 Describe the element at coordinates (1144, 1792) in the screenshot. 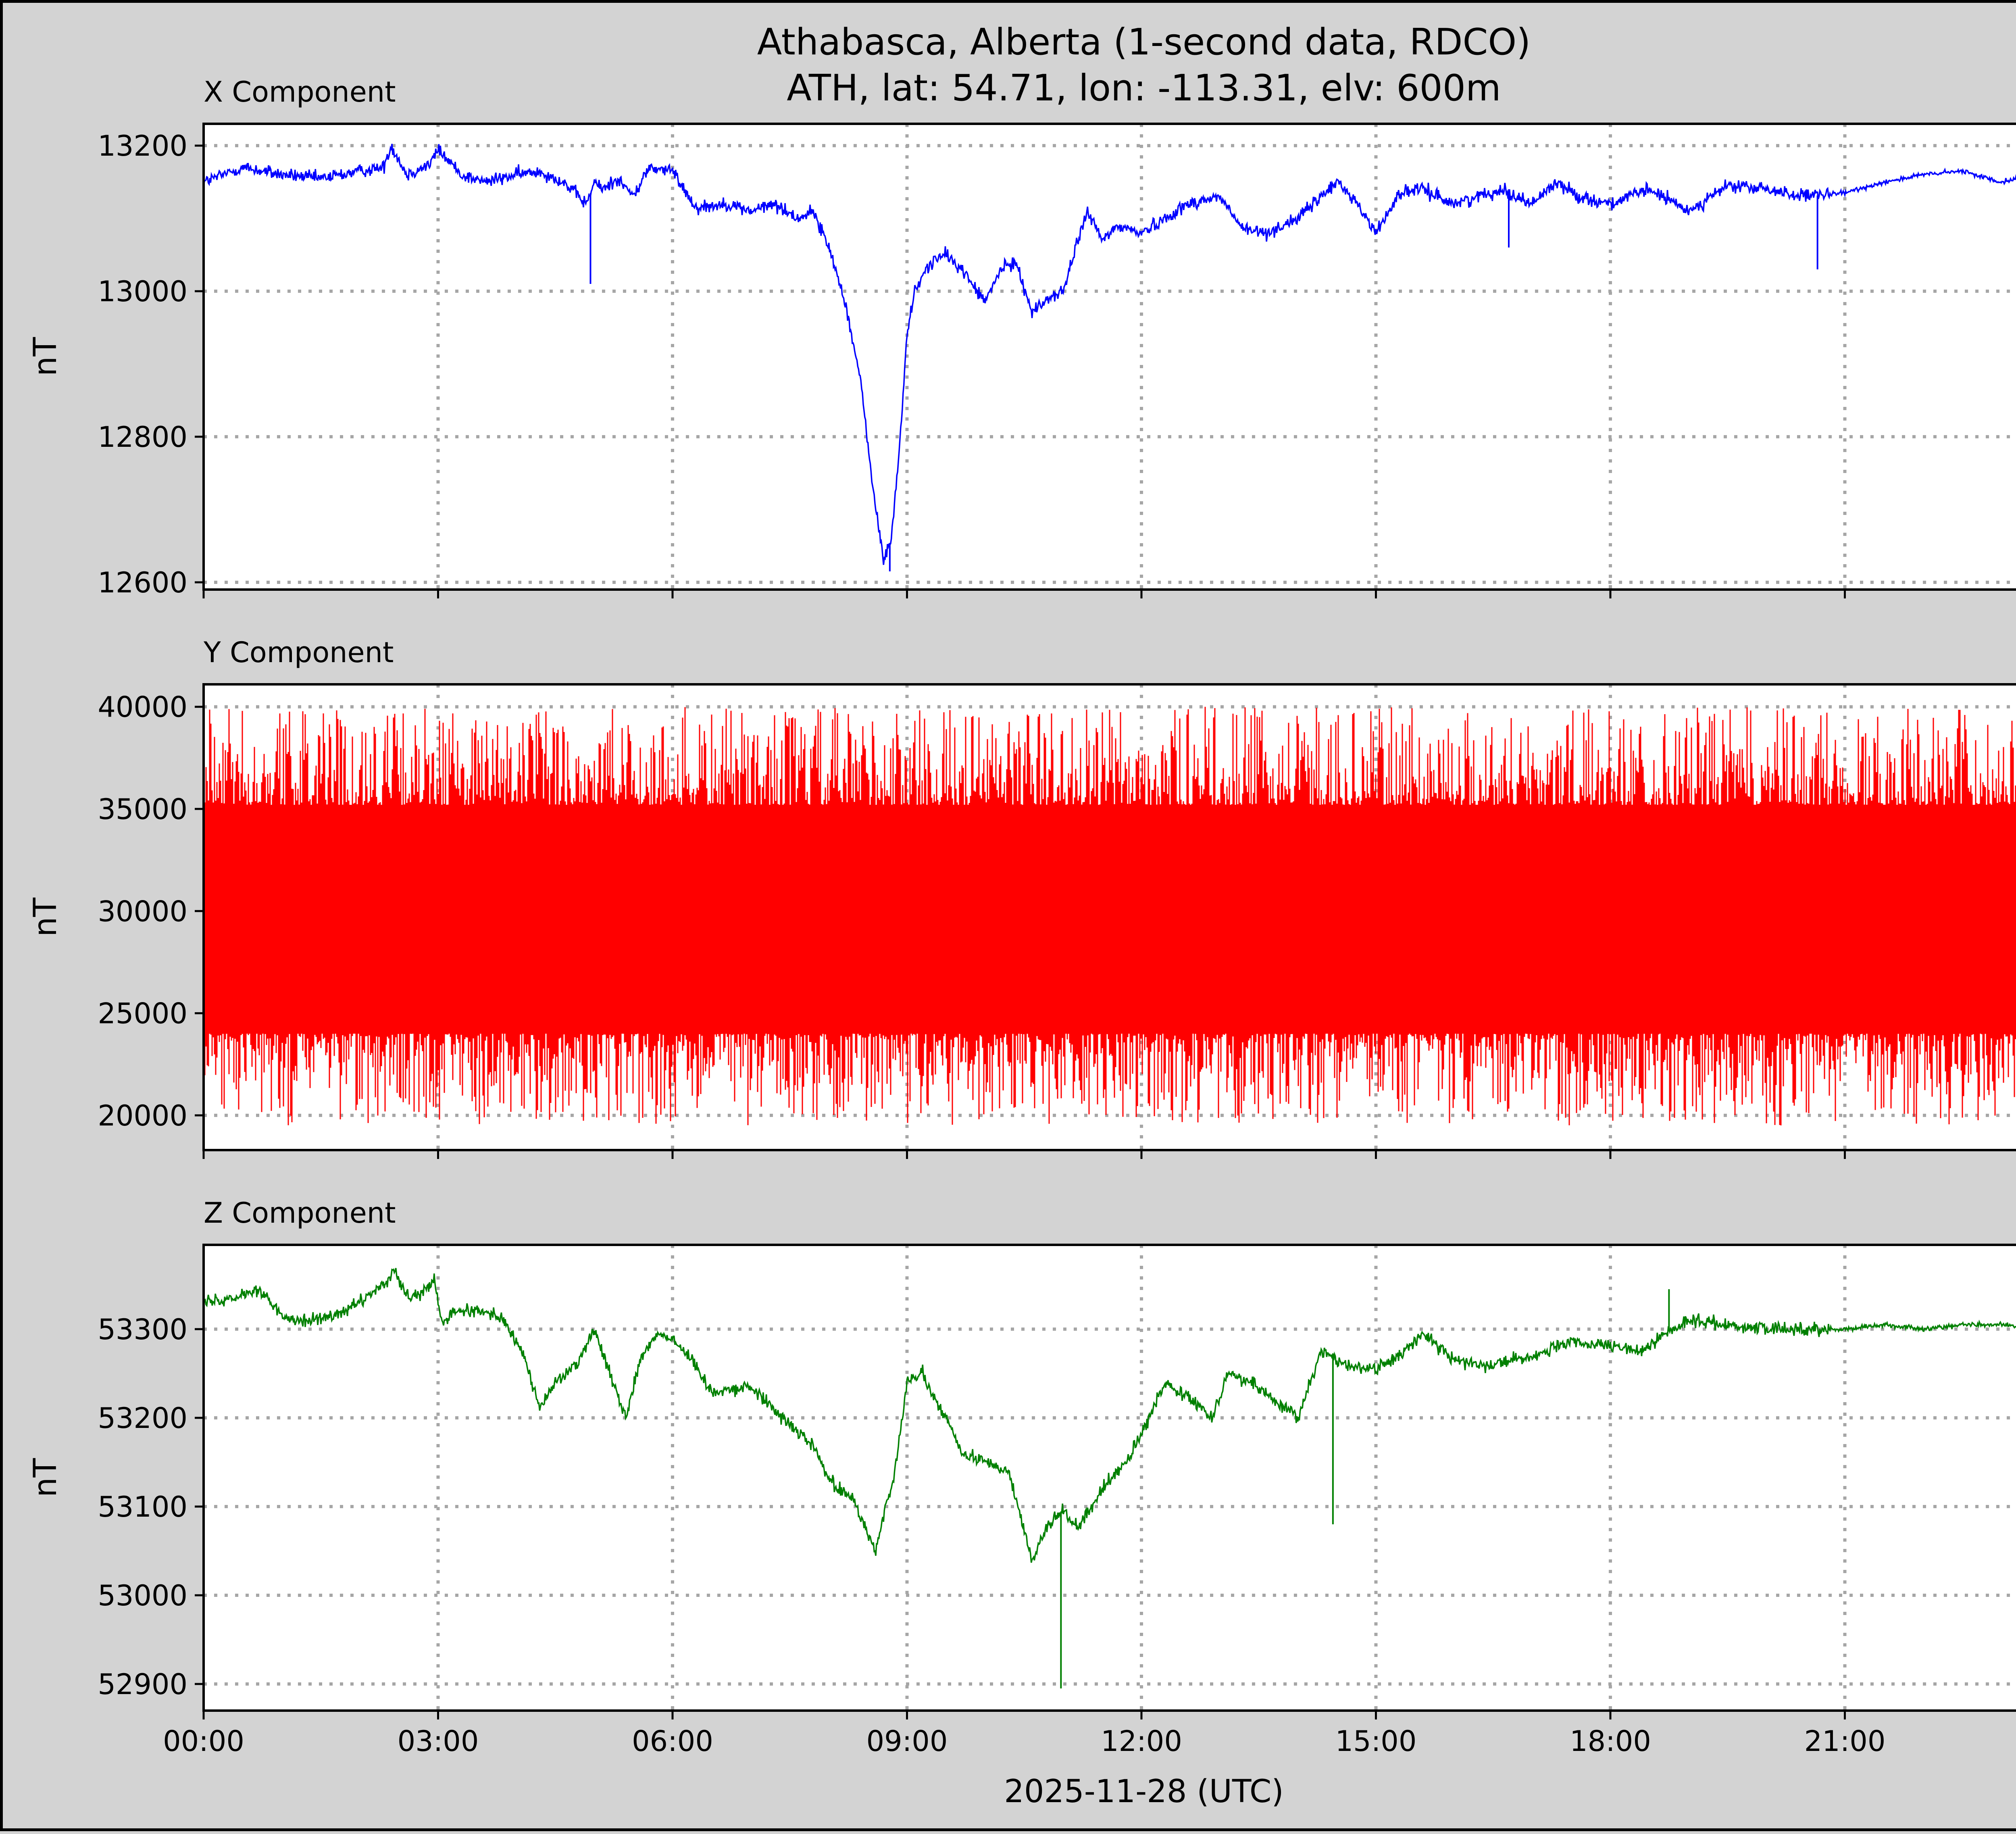

I see `x-axis-label: 2025-11-28 (UTC)` at that location.